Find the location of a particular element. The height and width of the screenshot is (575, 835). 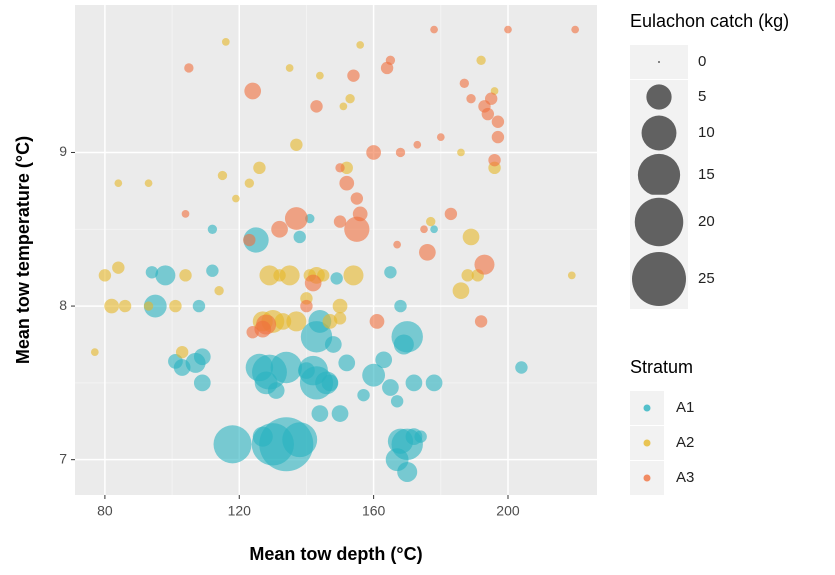

x-tick-label: 160 is located at coordinates (374, 511).